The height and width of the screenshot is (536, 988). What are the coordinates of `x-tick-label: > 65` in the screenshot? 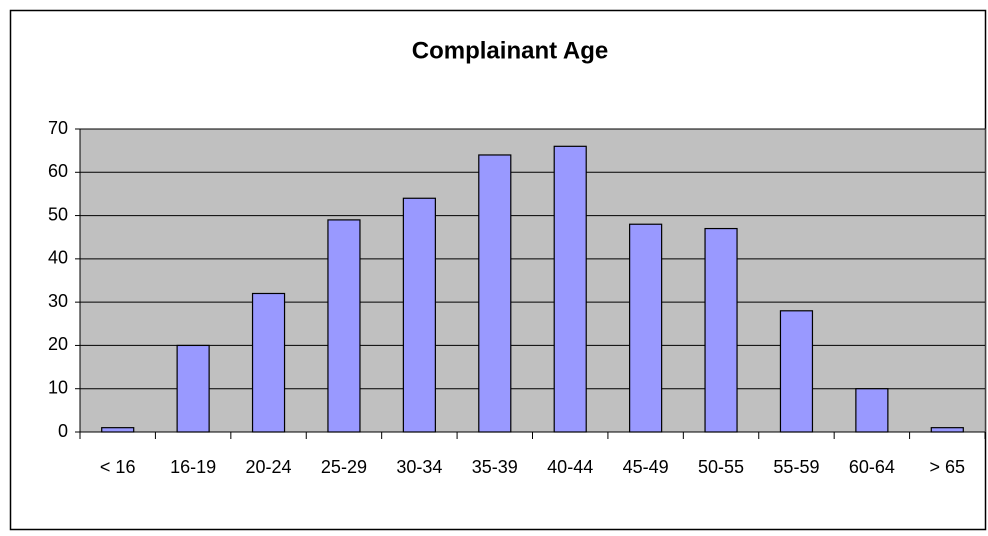 It's located at (948, 467).